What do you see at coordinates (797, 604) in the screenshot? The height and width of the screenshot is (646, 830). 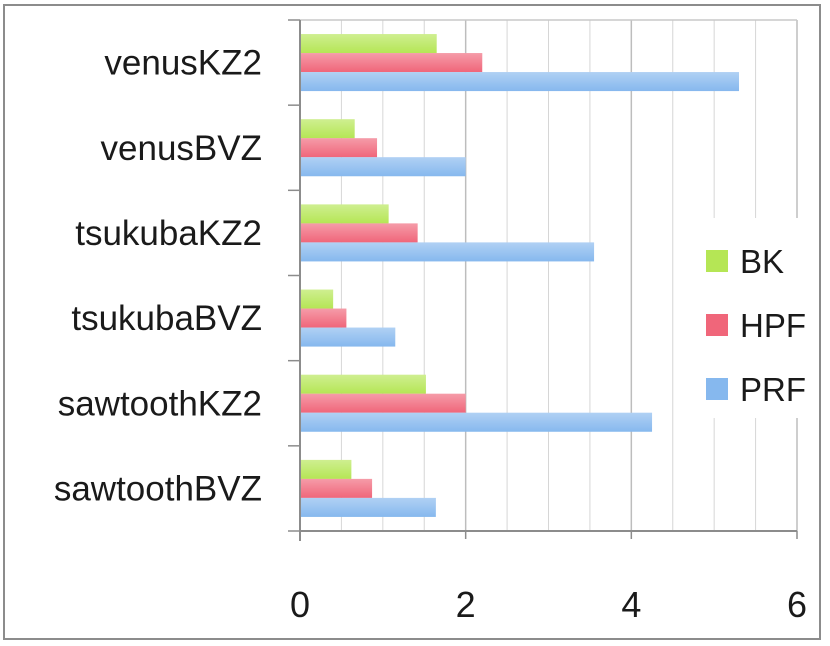 I see `x-tick-label: 6` at bounding box center [797, 604].